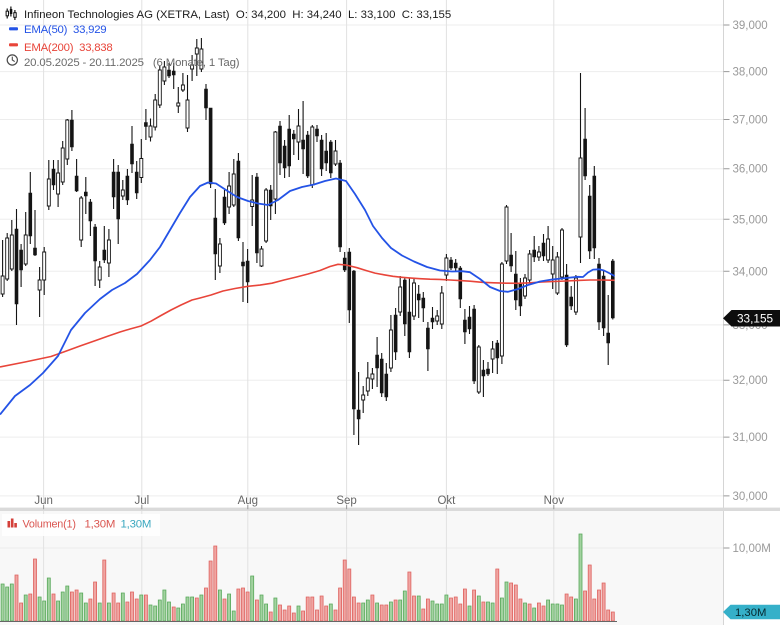 The width and height of the screenshot is (780, 625). I want to click on svg-text: Volumen(1), so click(49, 524).